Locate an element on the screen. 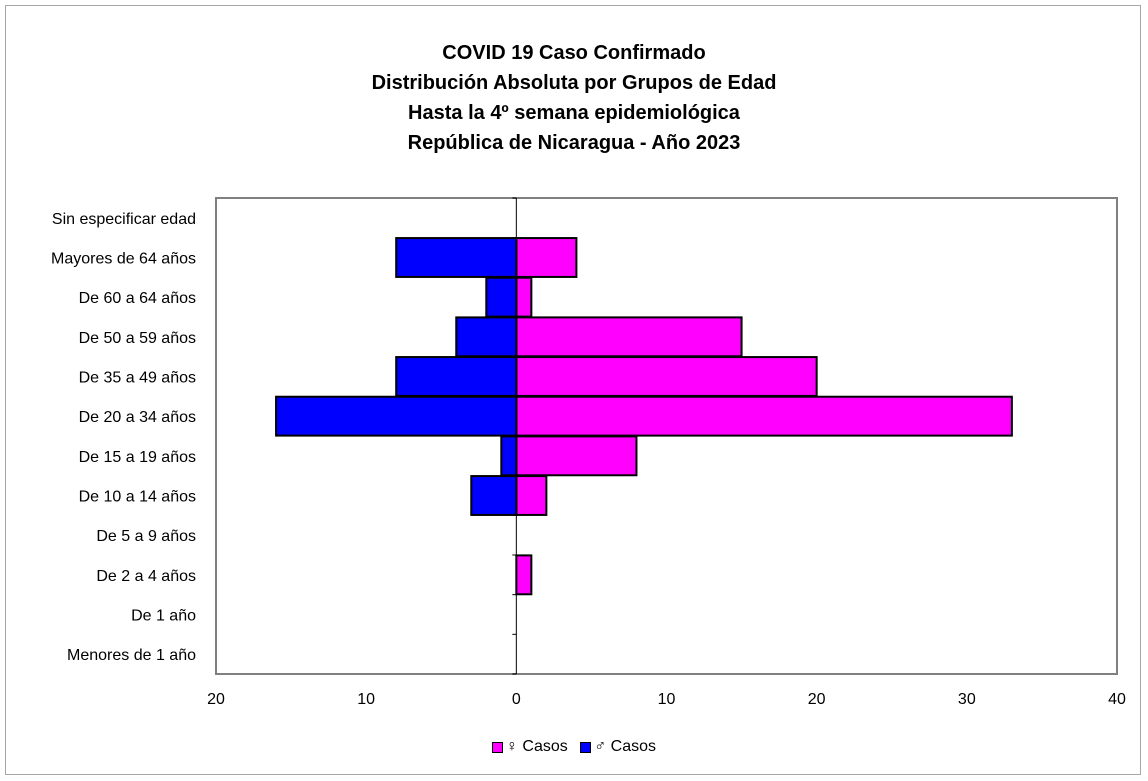  legend-label-female: ♀ Casos is located at coordinates (536, 746).